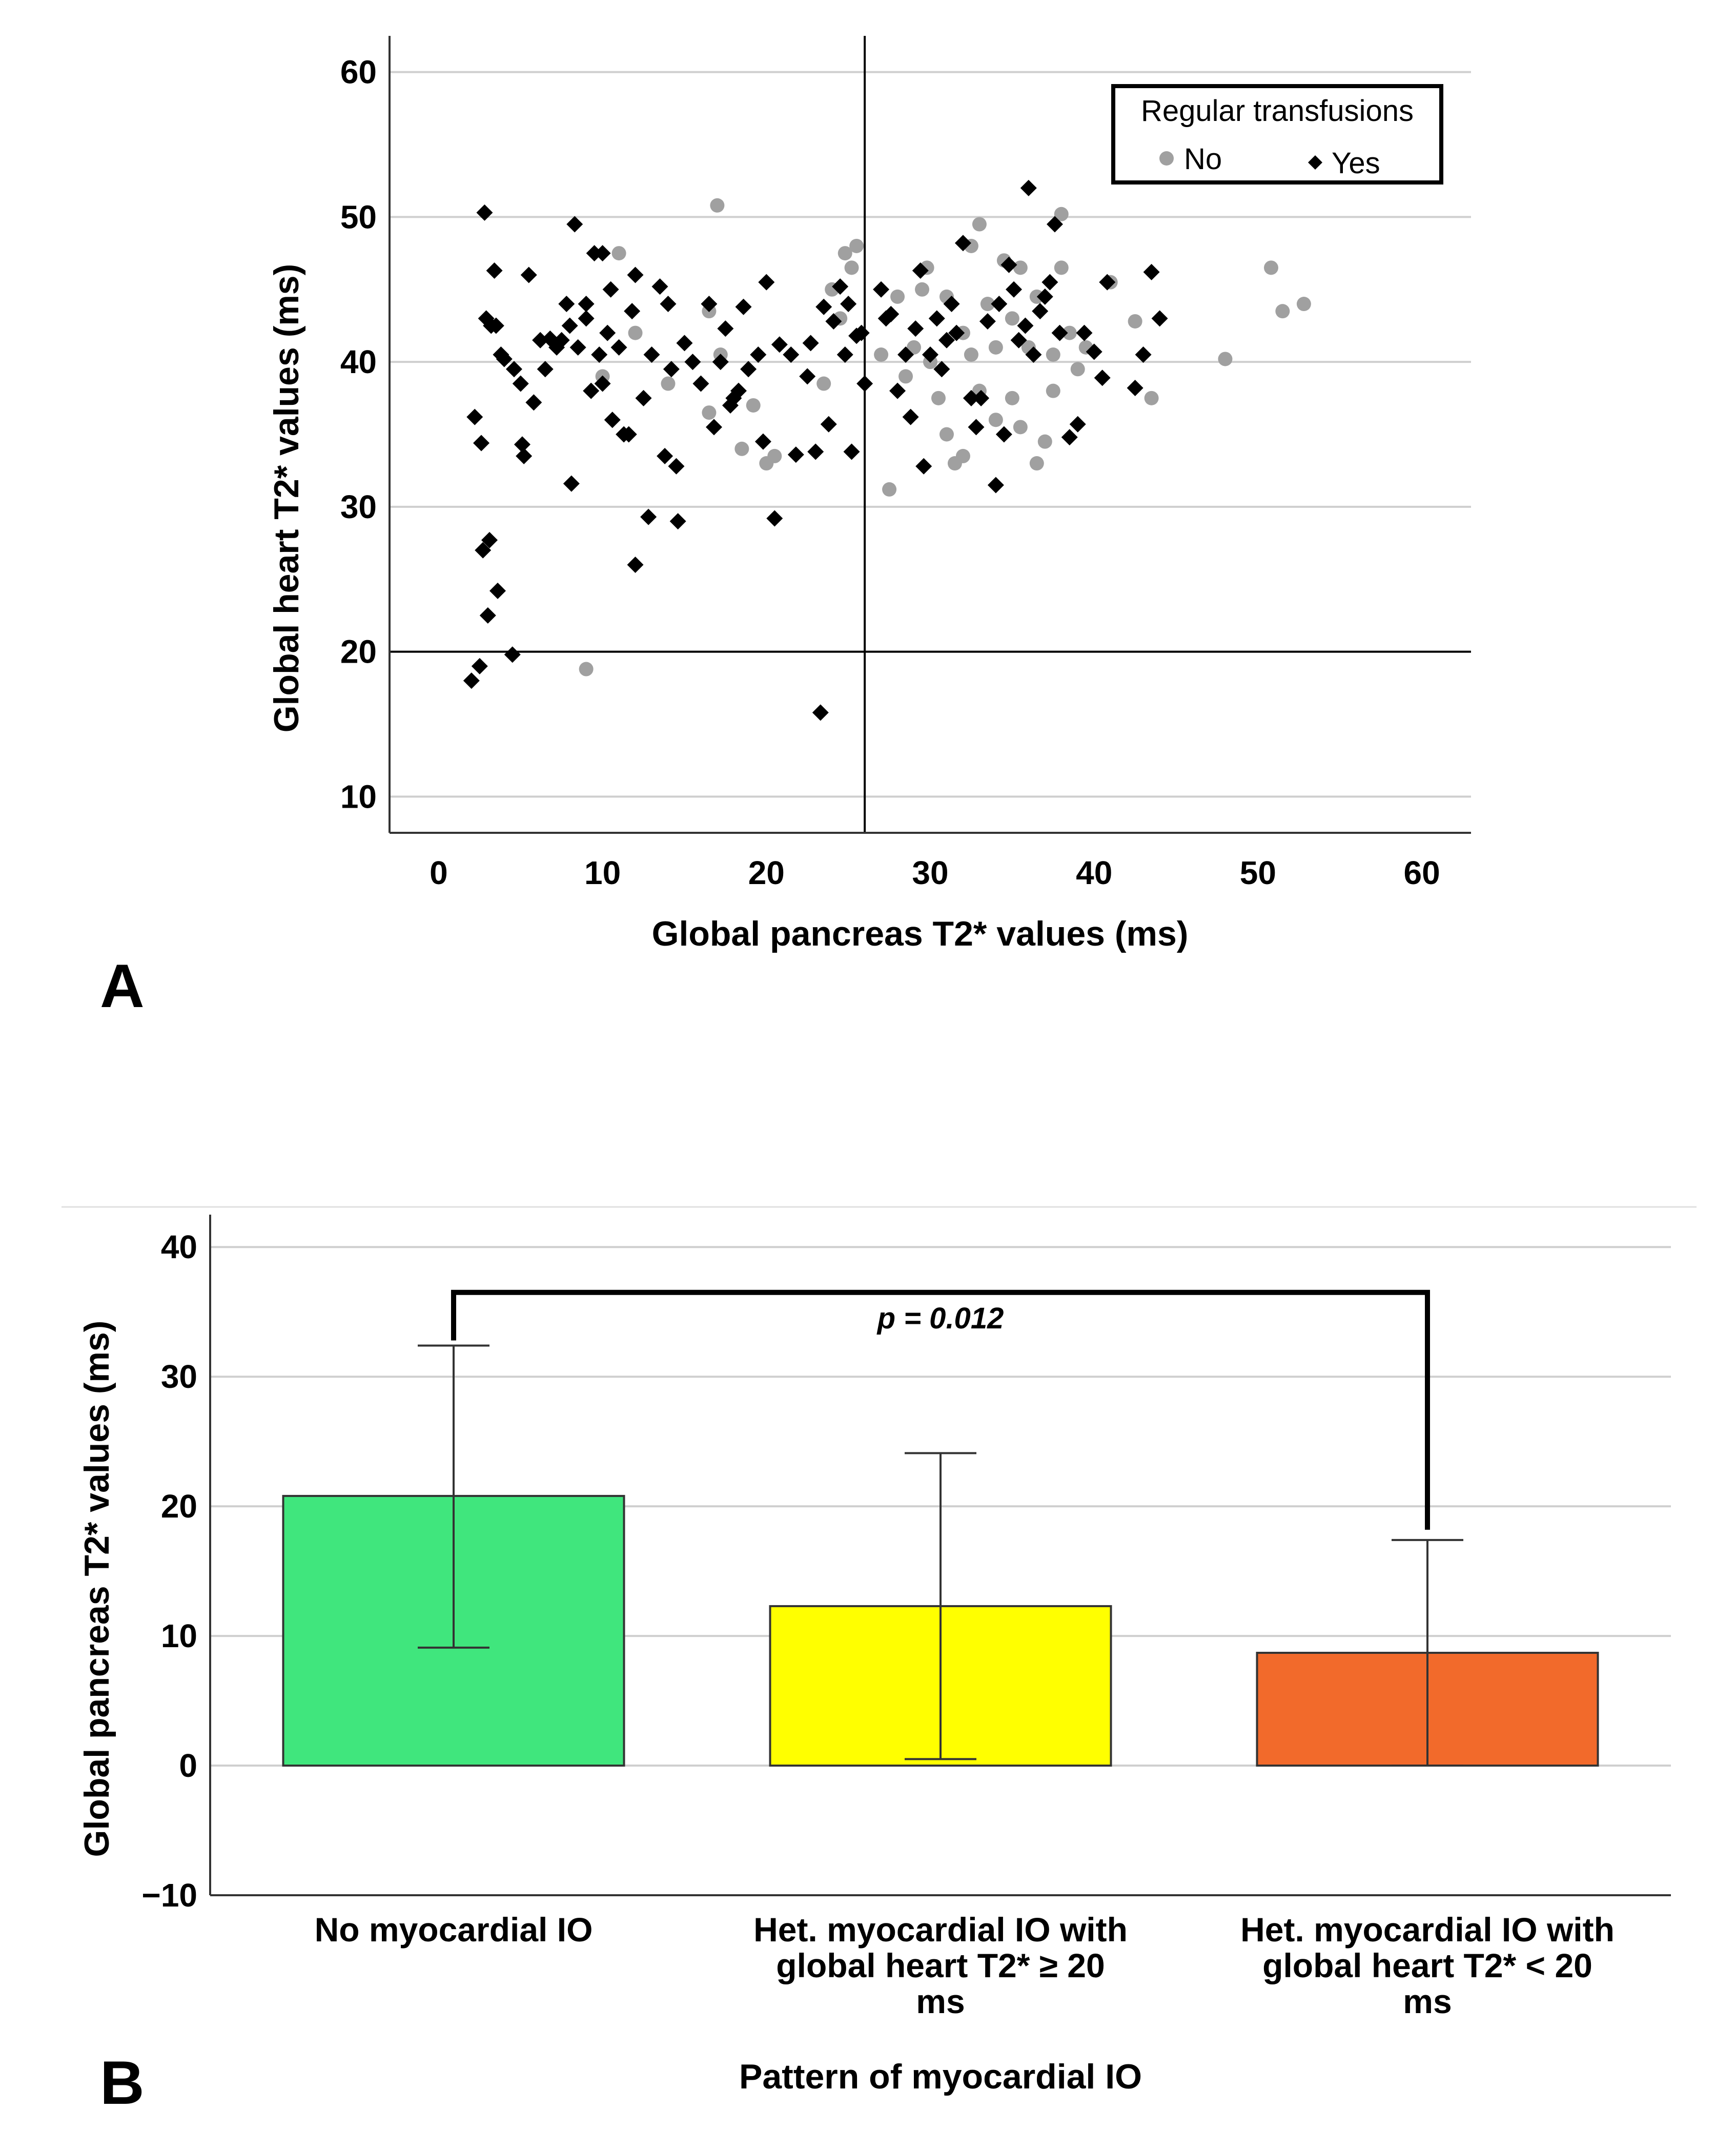 Image resolution: width=1736 pixels, height=2152 pixels. What do you see at coordinates (123, 986) in the screenshot?
I see `panel-label-a: A` at bounding box center [123, 986].